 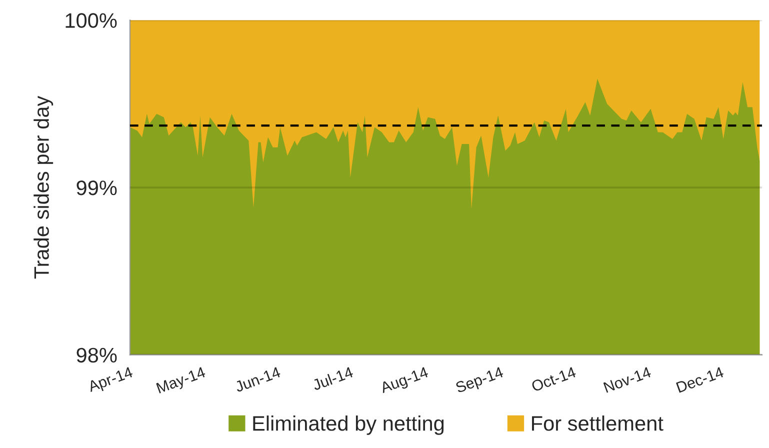 I want to click on x-tick-label: Jun-14, so click(x=258, y=379).